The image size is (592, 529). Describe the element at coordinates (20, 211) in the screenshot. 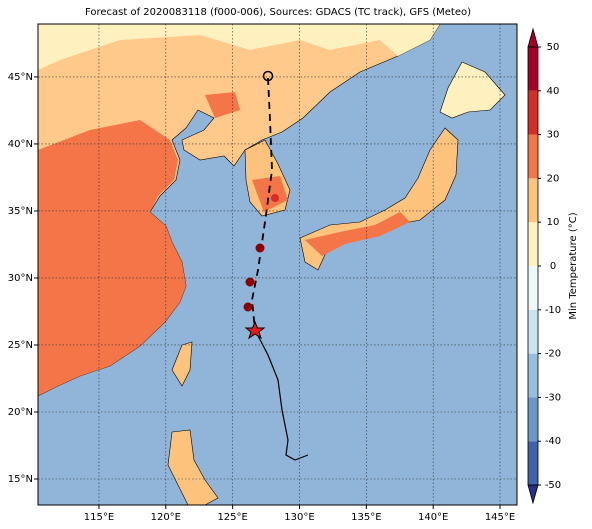

I see `lat-tick-label: 35°N` at that location.